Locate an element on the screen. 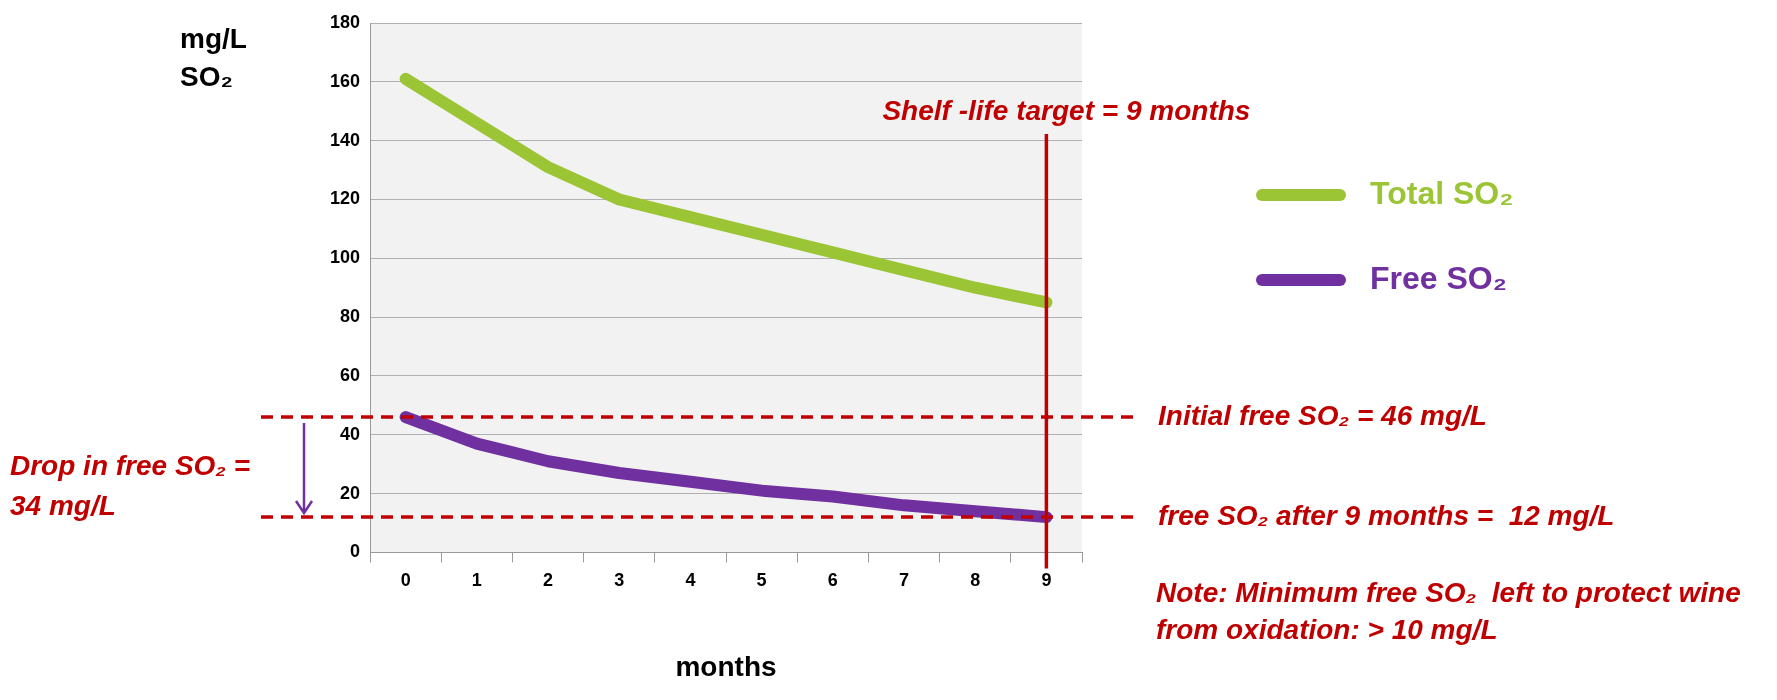 This screenshot has width=1777, height=700. text: Note: Minimum free SO₂ left to protect wine from oxidation: > 10 mg/L is located at coordinates (1448, 611).